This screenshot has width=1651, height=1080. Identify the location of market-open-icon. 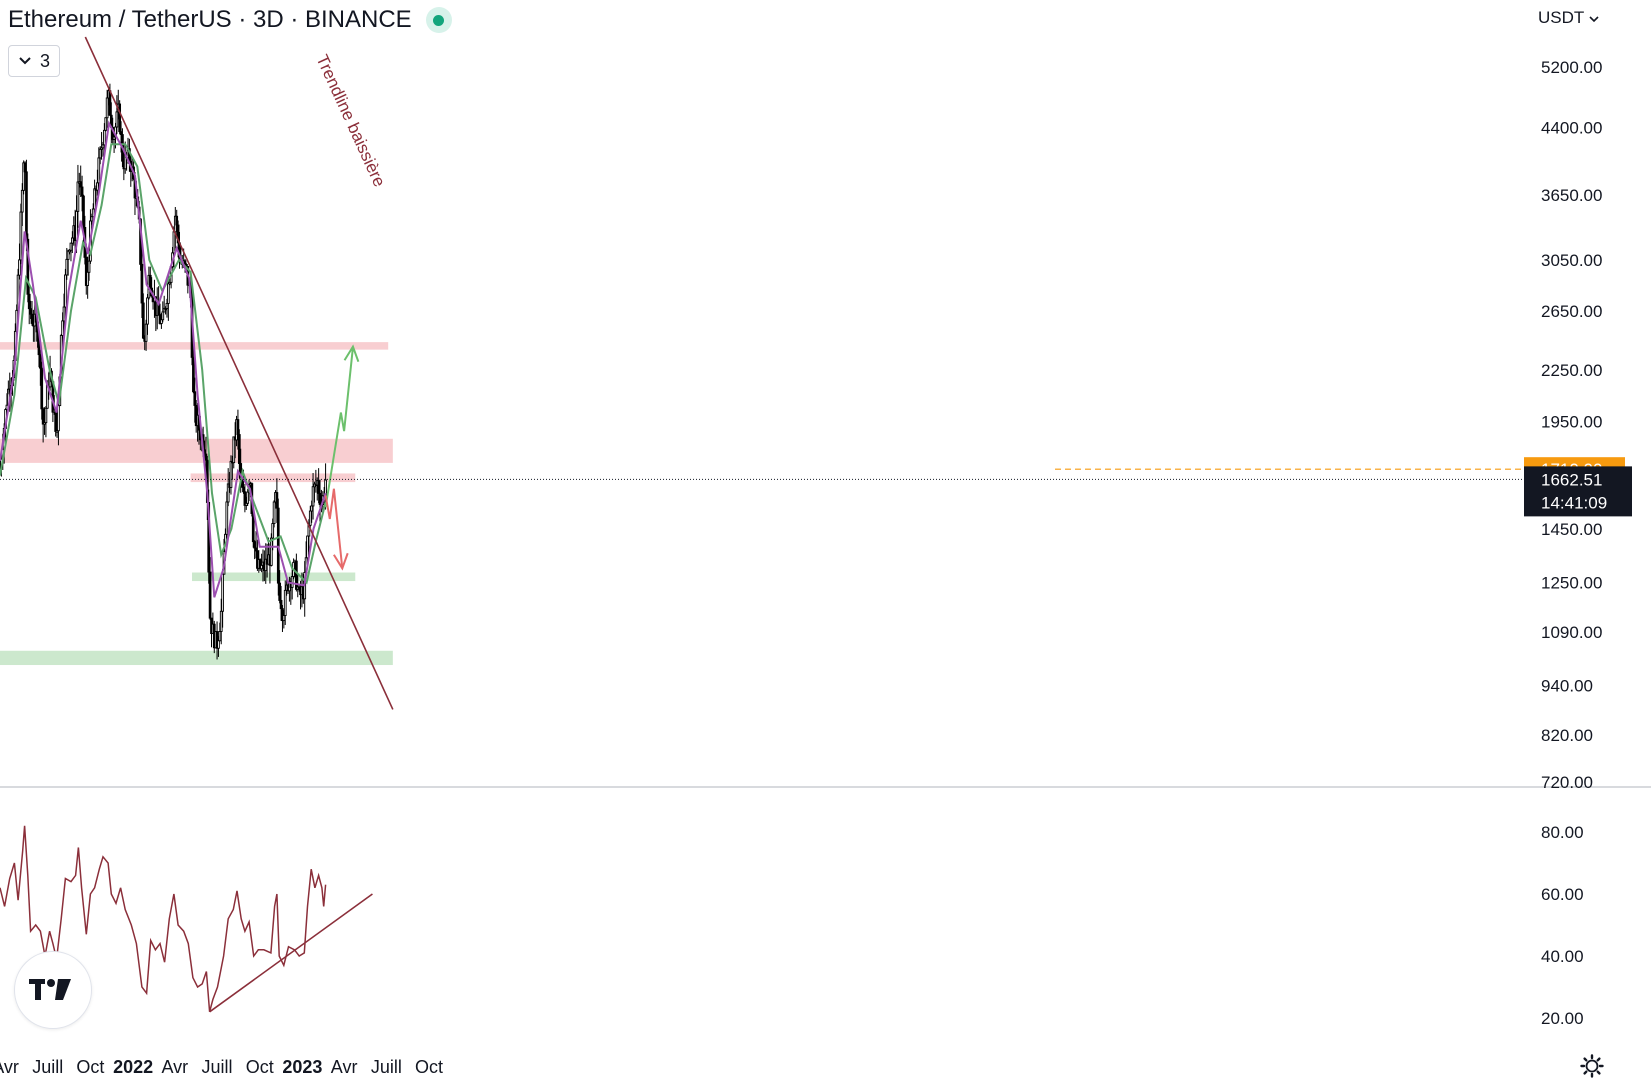
(438, 20).